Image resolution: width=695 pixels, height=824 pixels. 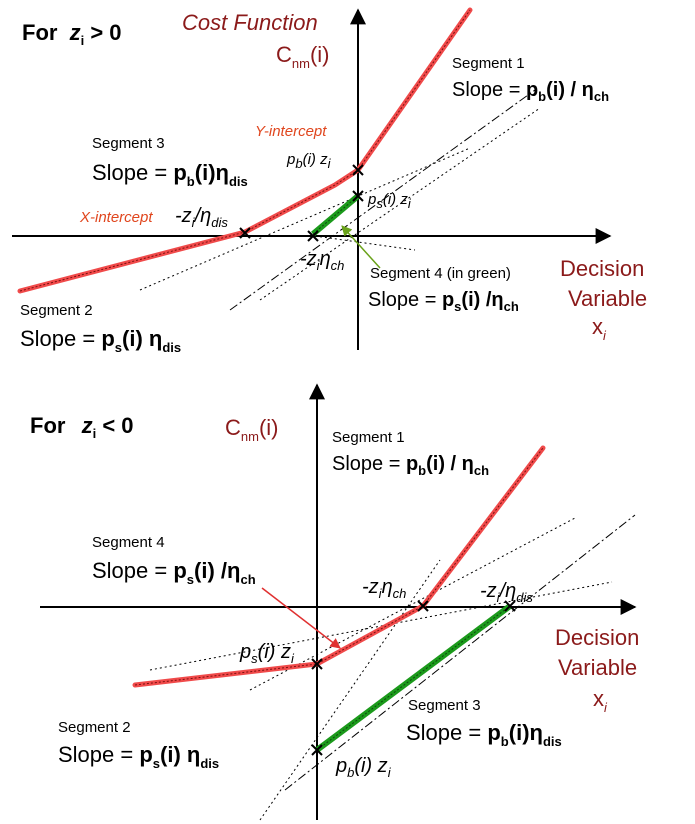 What do you see at coordinates (72, 34) in the screenshot?
I see `top-case-title: For zi > 0` at bounding box center [72, 34].